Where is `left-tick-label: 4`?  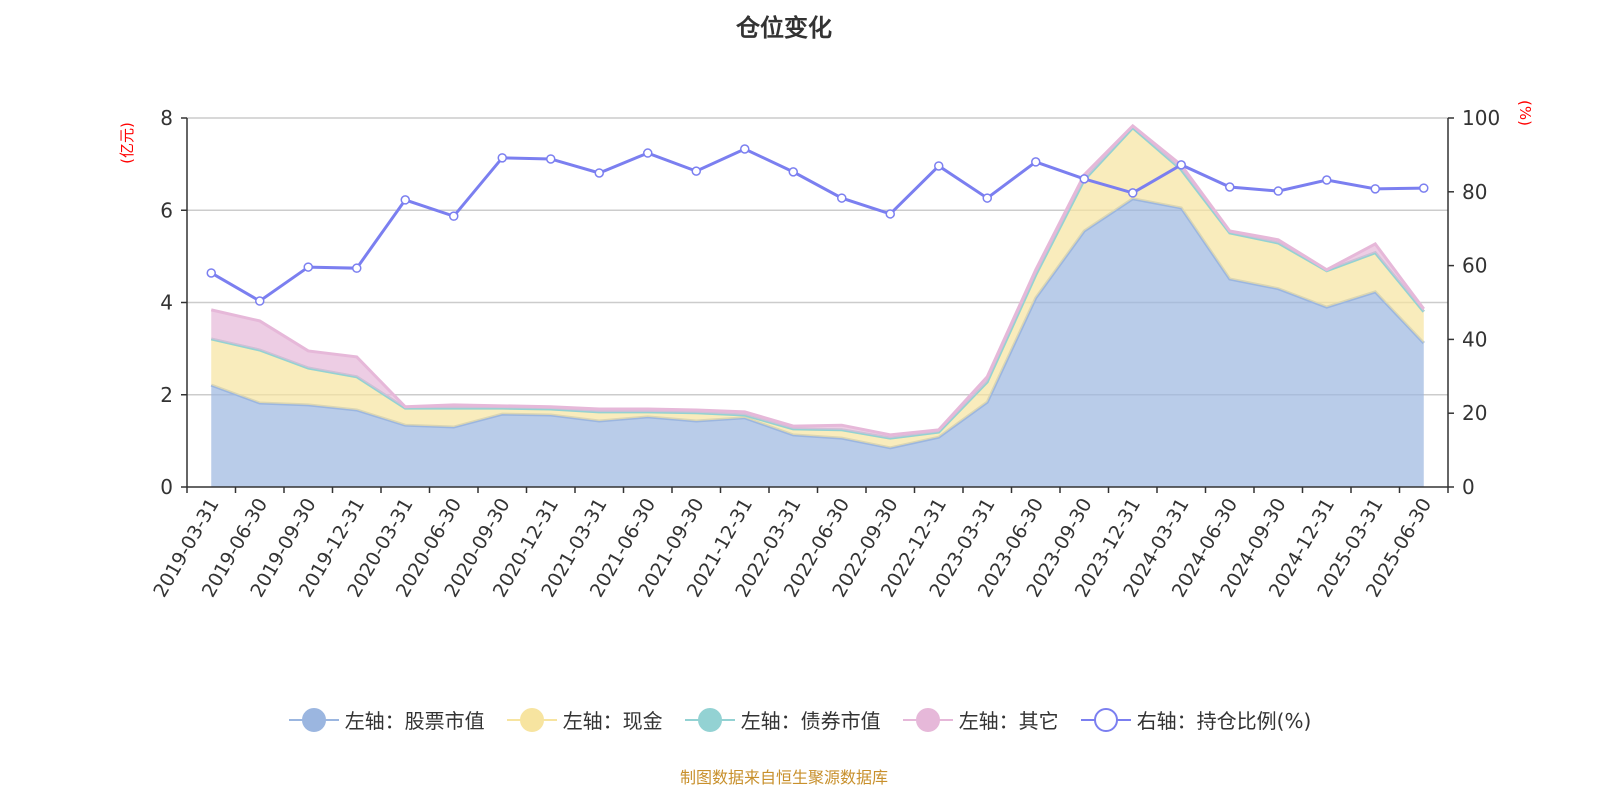
left-tick-label: 4 is located at coordinates (166, 303).